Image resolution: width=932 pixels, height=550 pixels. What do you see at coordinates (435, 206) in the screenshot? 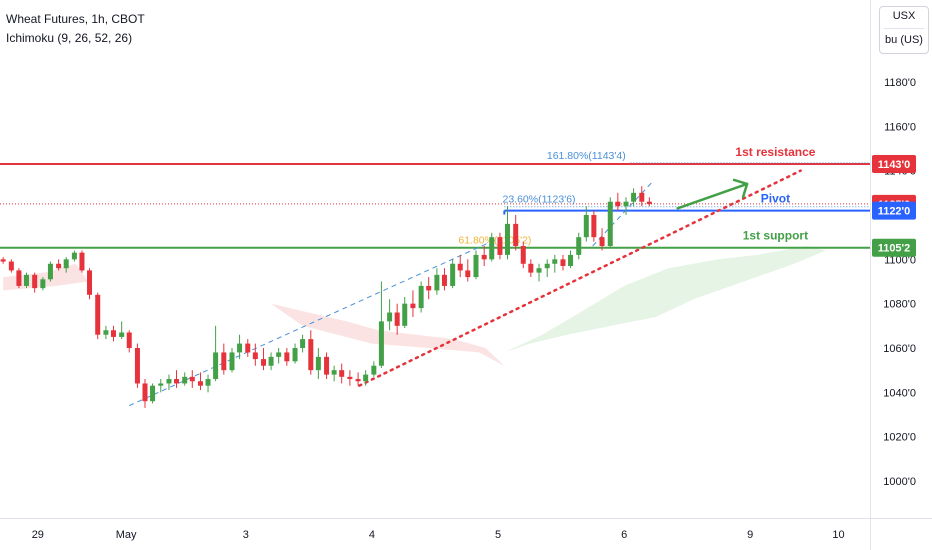
I see `level-lines` at bounding box center [435, 206].